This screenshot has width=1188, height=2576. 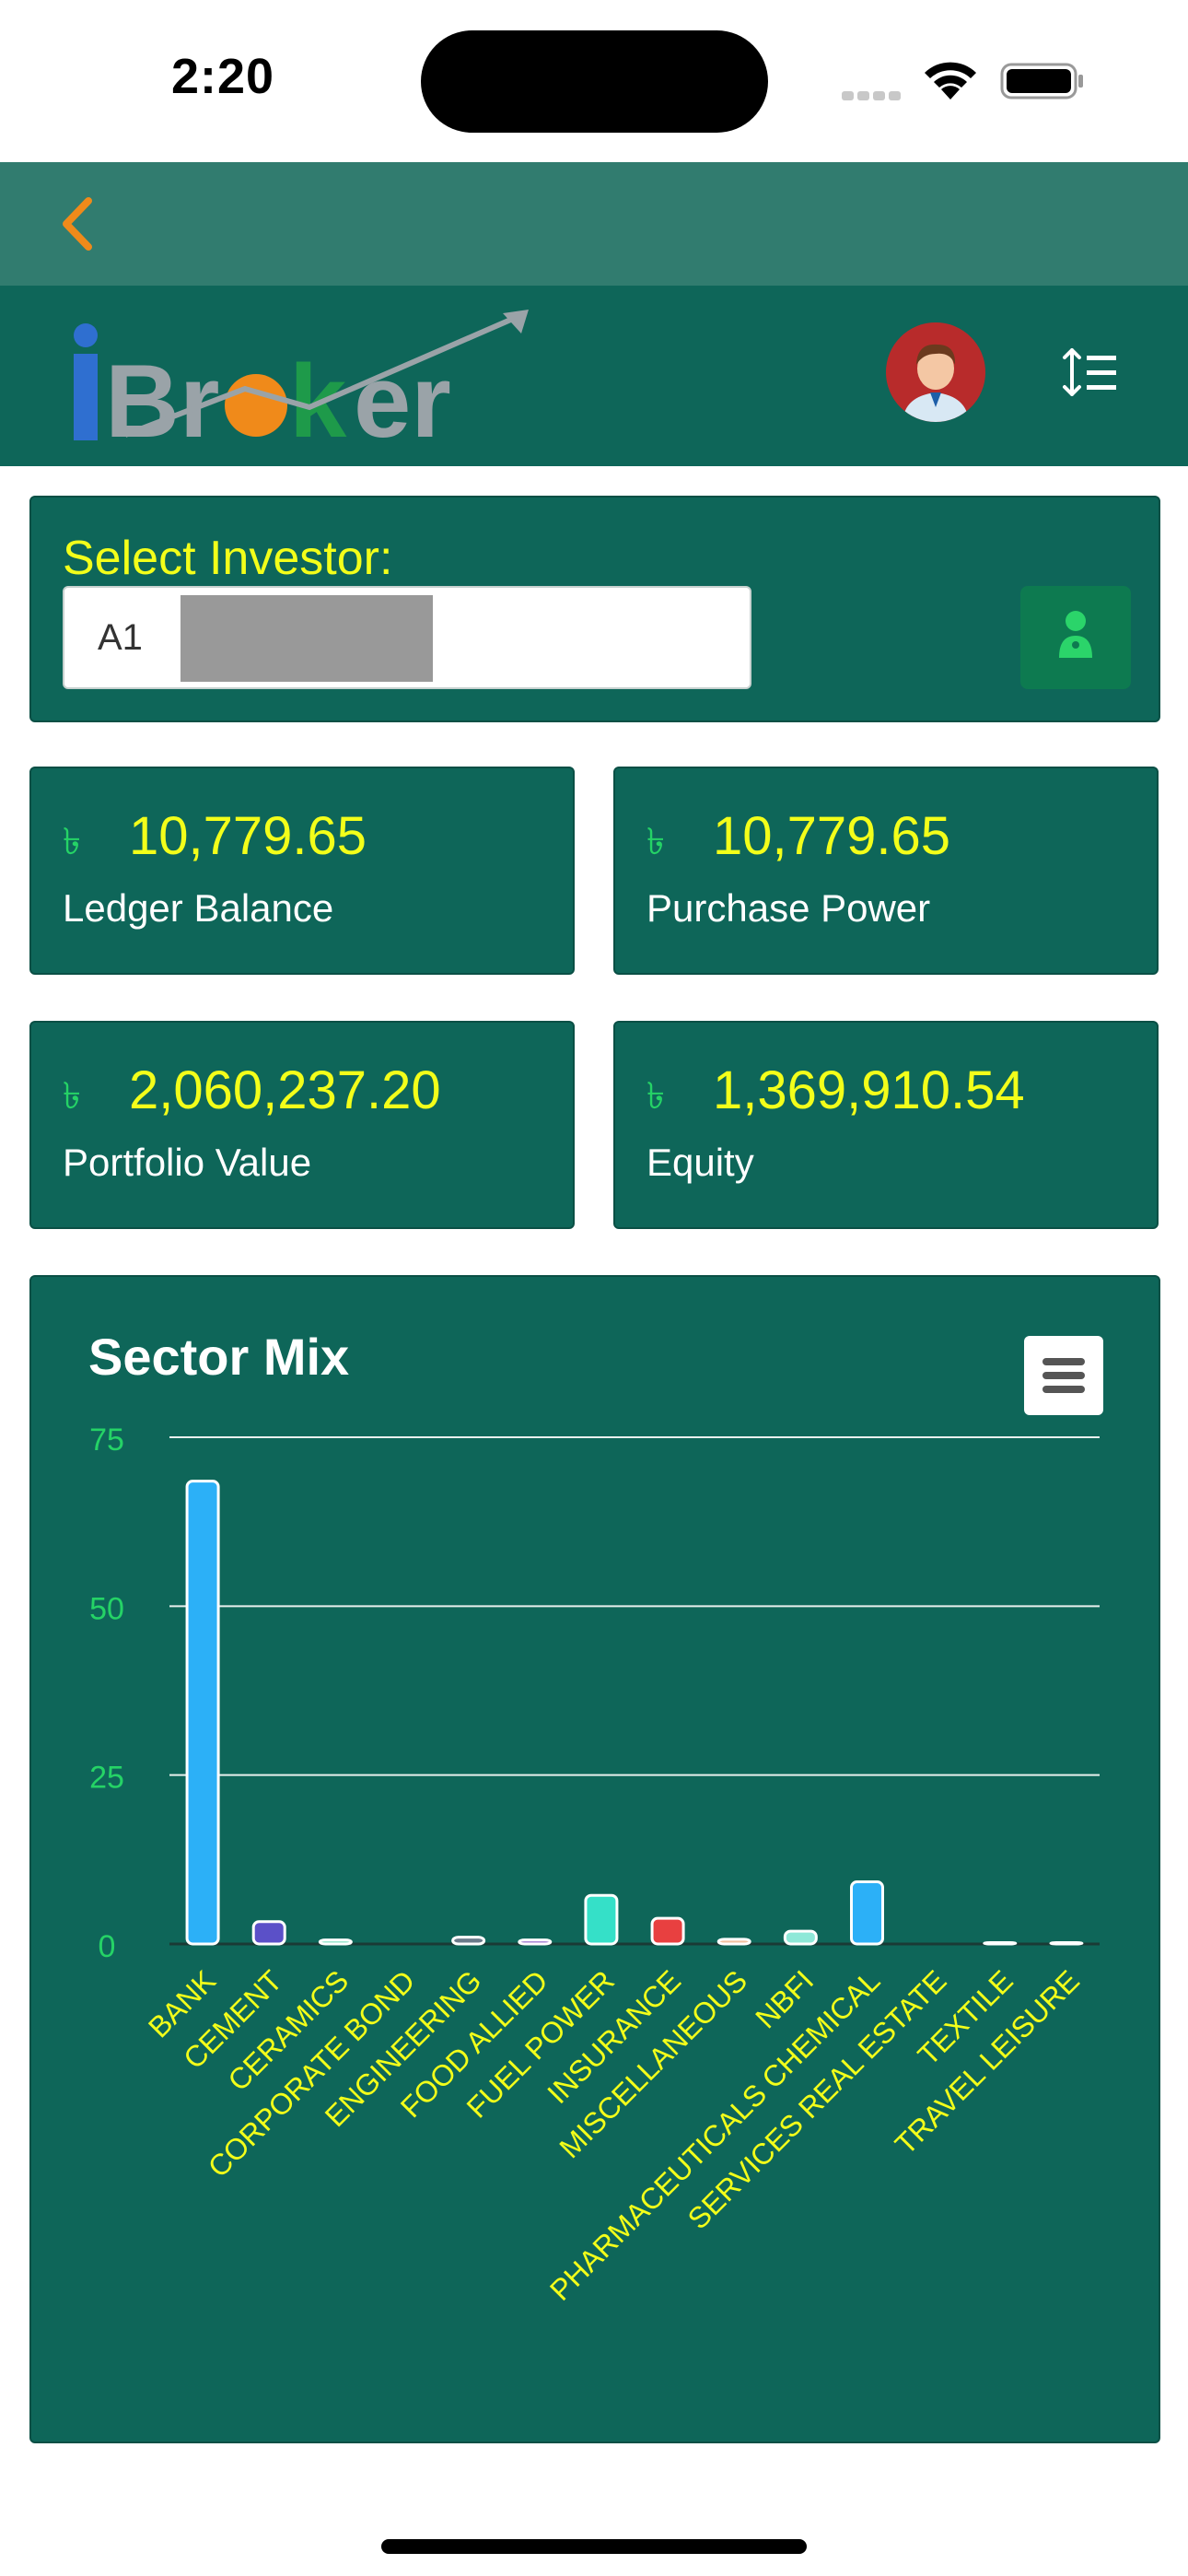 I want to click on ibroker-logo: Br k er, so click(x=301, y=381).